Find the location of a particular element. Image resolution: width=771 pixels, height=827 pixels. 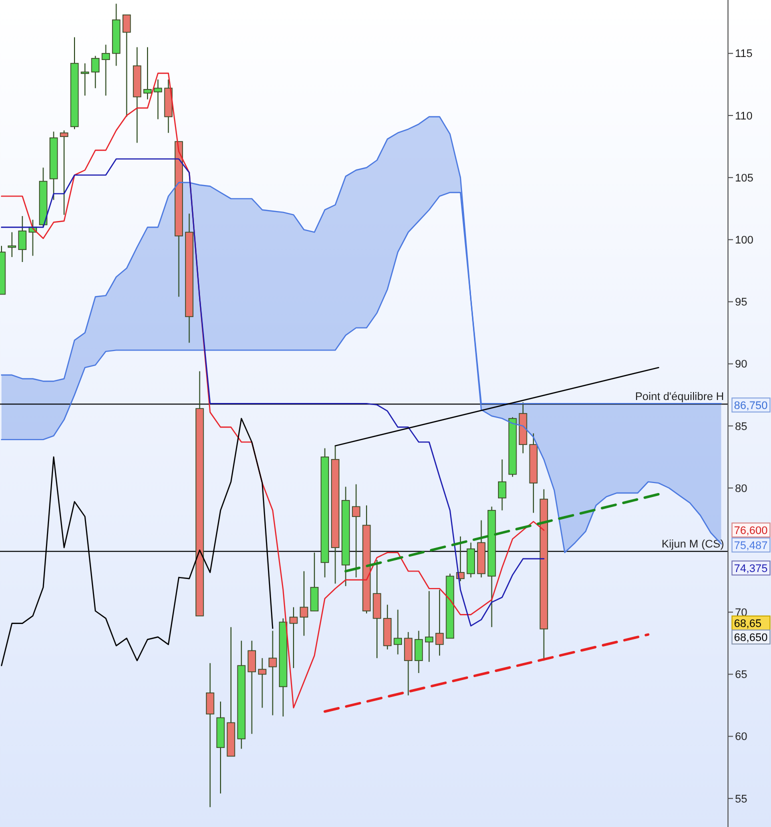

text: 74,375 is located at coordinates (751, 568).